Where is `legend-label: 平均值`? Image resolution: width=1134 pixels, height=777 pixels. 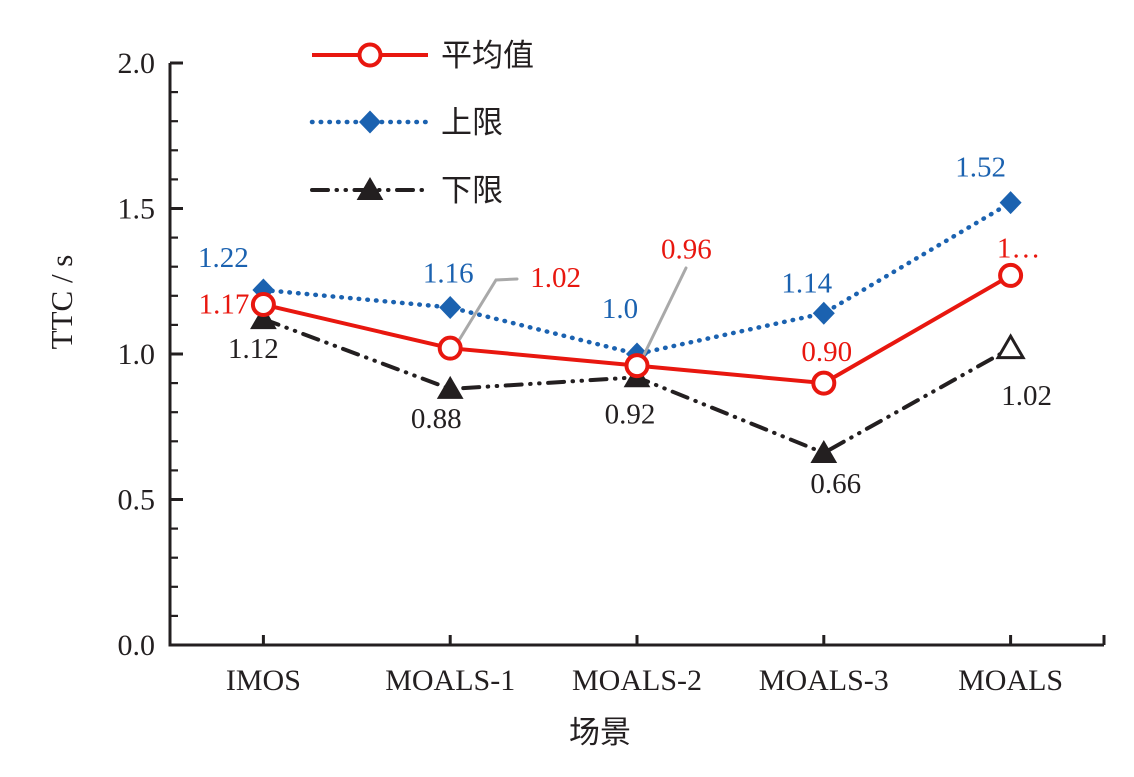
legend-label: 平均值 is located at coordinates (487, 55).